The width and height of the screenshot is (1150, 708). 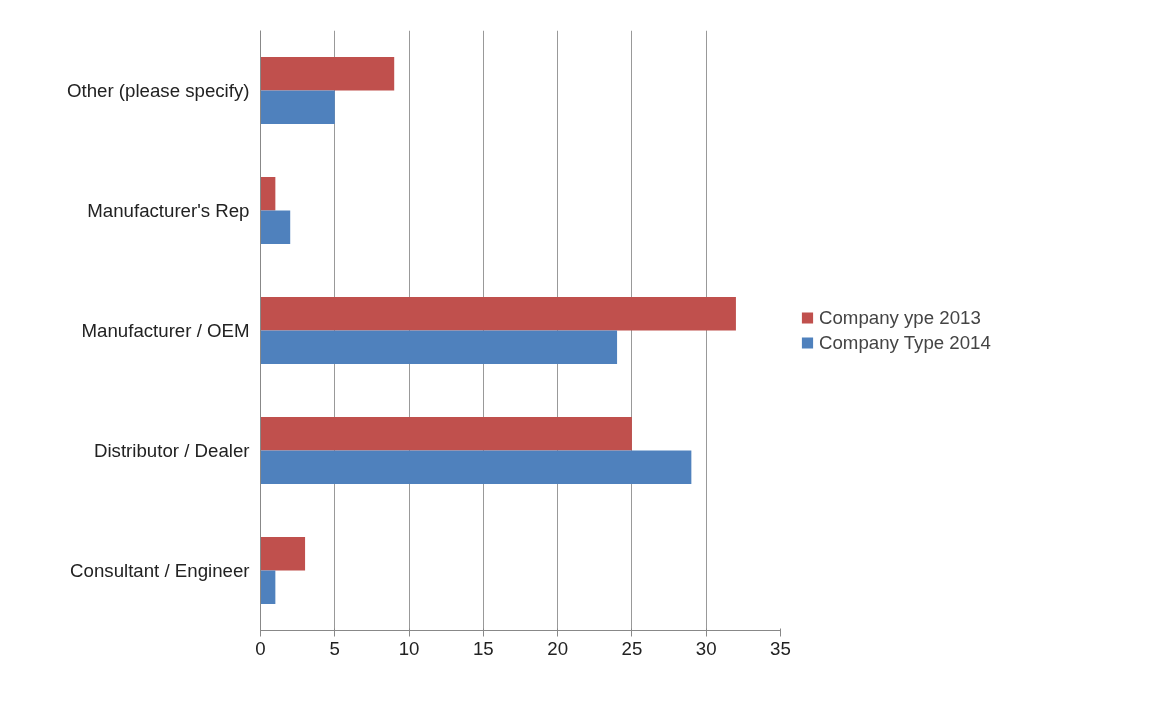 What do you see at coordinates (158, 90) in the screenshot?
I see `y-tick-label: Other (please specify)` at bounding box center [158, 90].